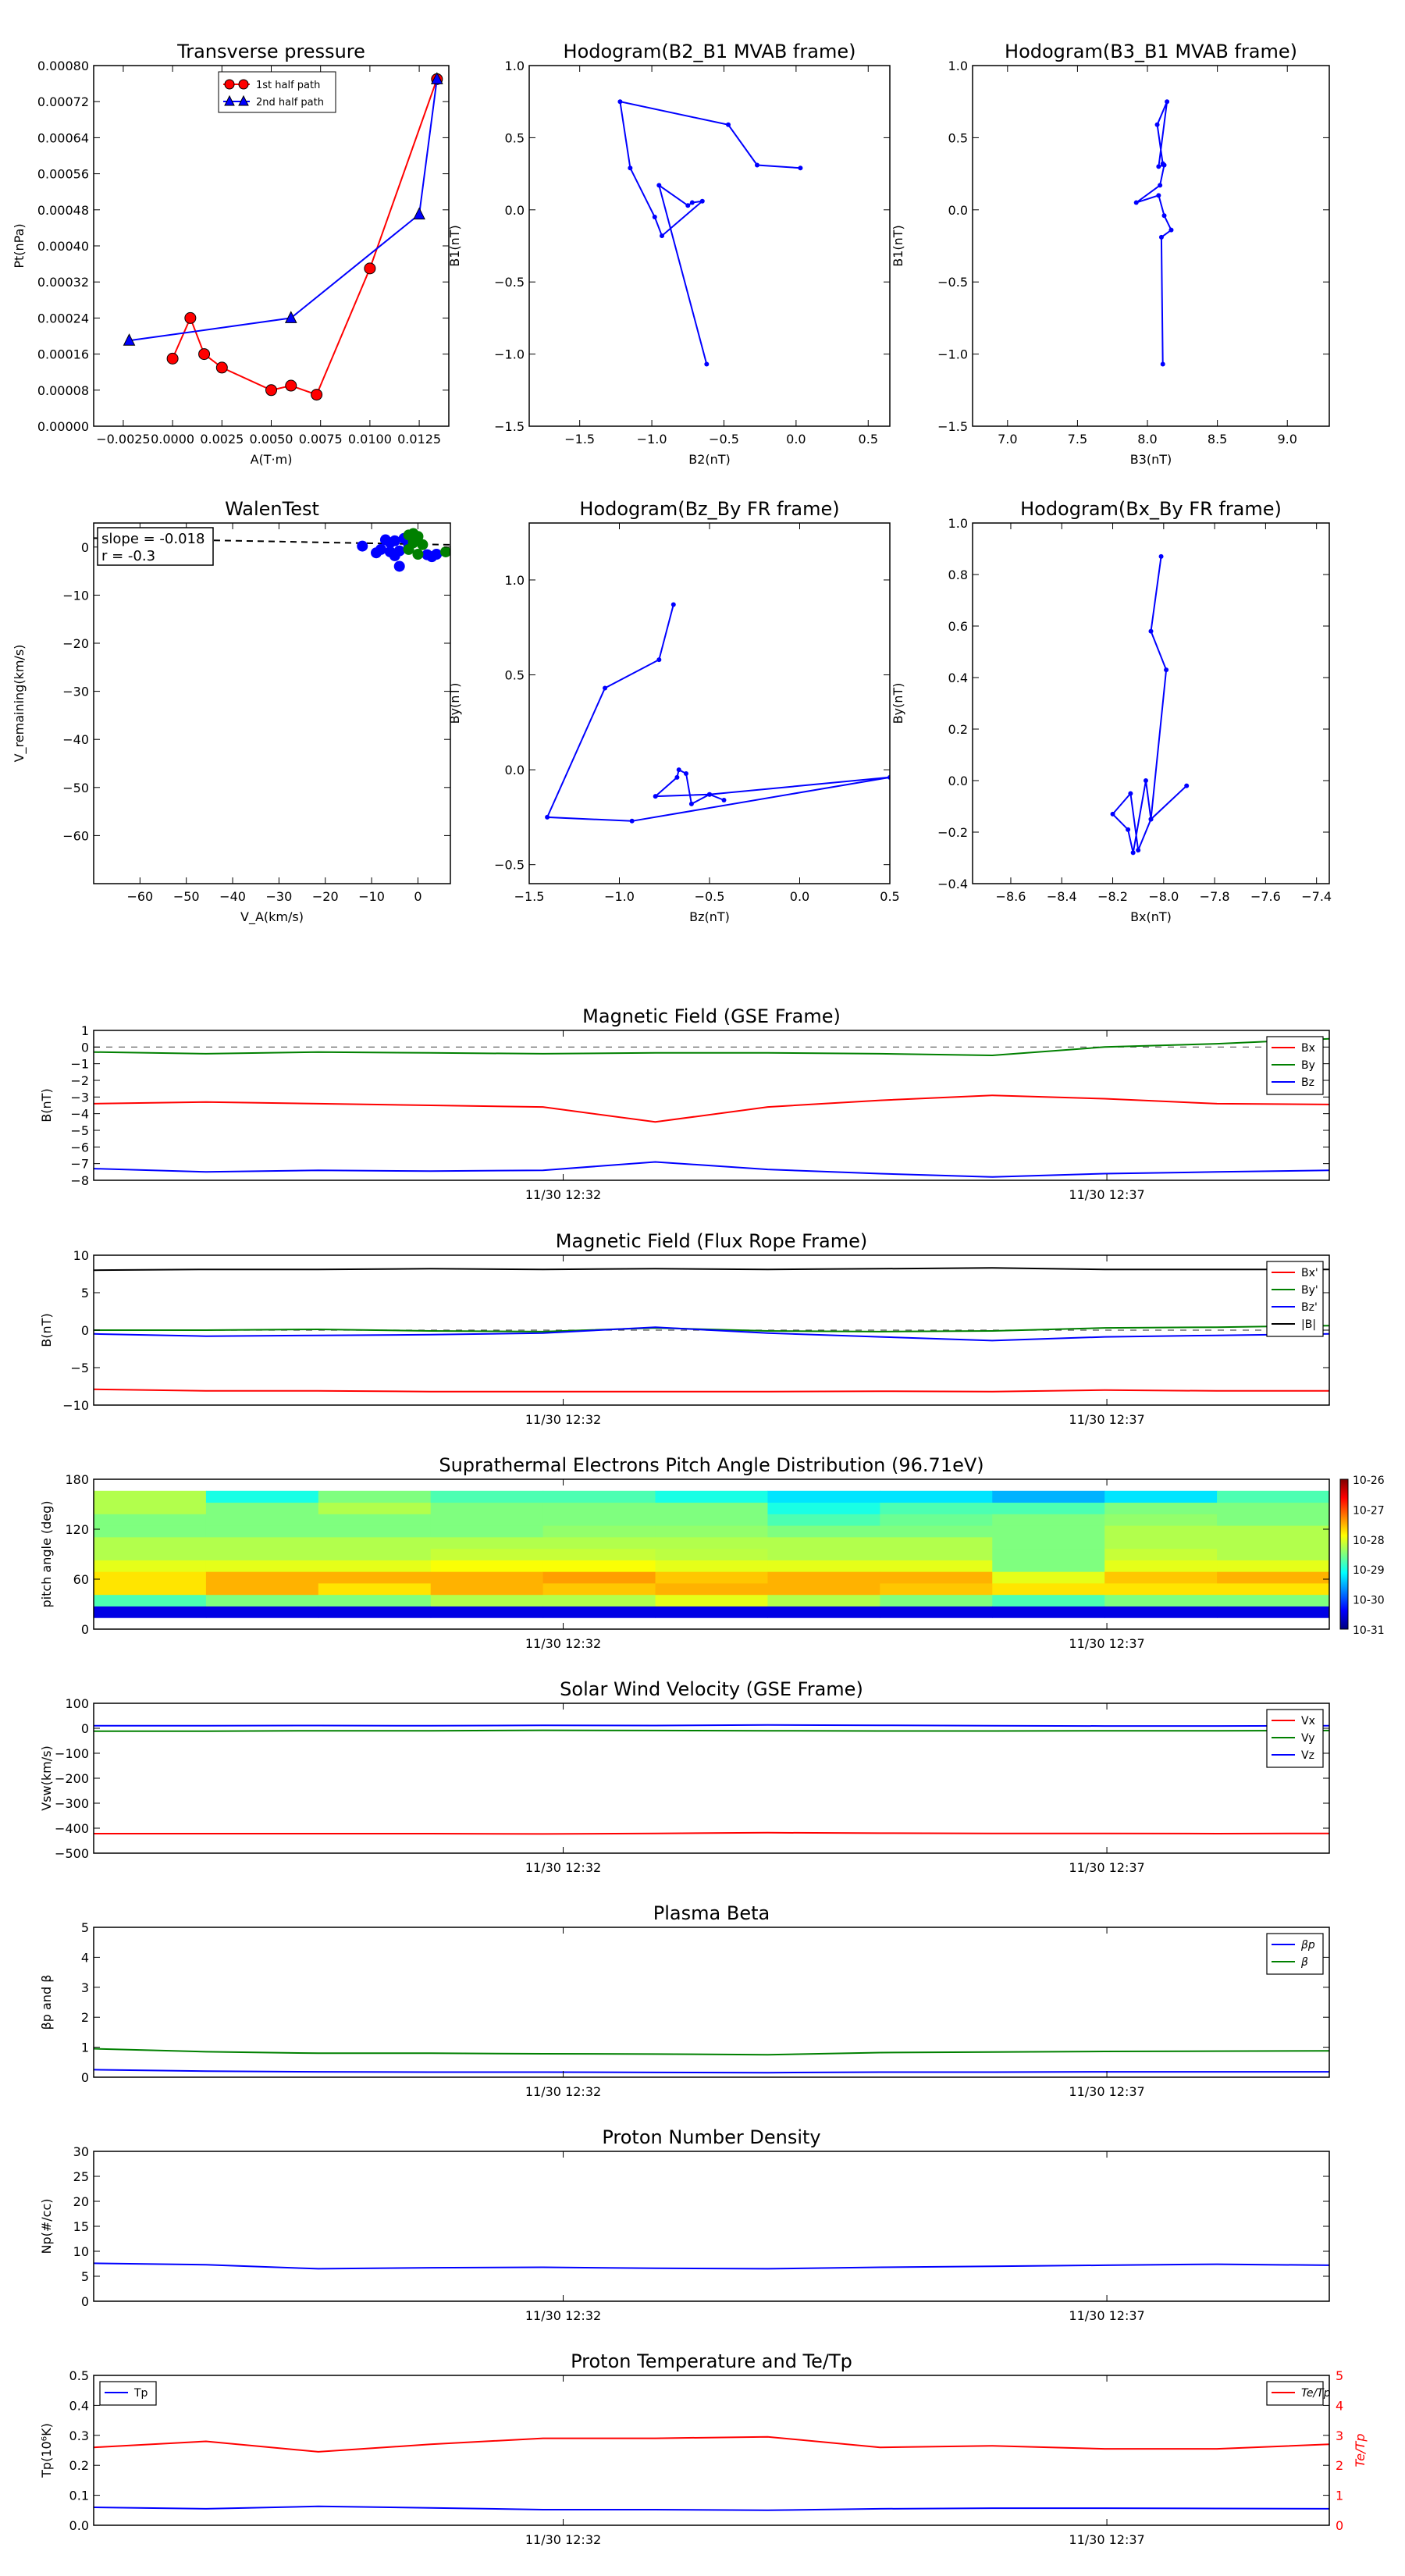 The width and height of the screenshot is (1405, 2576). I want to click on x-tick-label: 0.5, so click(869, 439).